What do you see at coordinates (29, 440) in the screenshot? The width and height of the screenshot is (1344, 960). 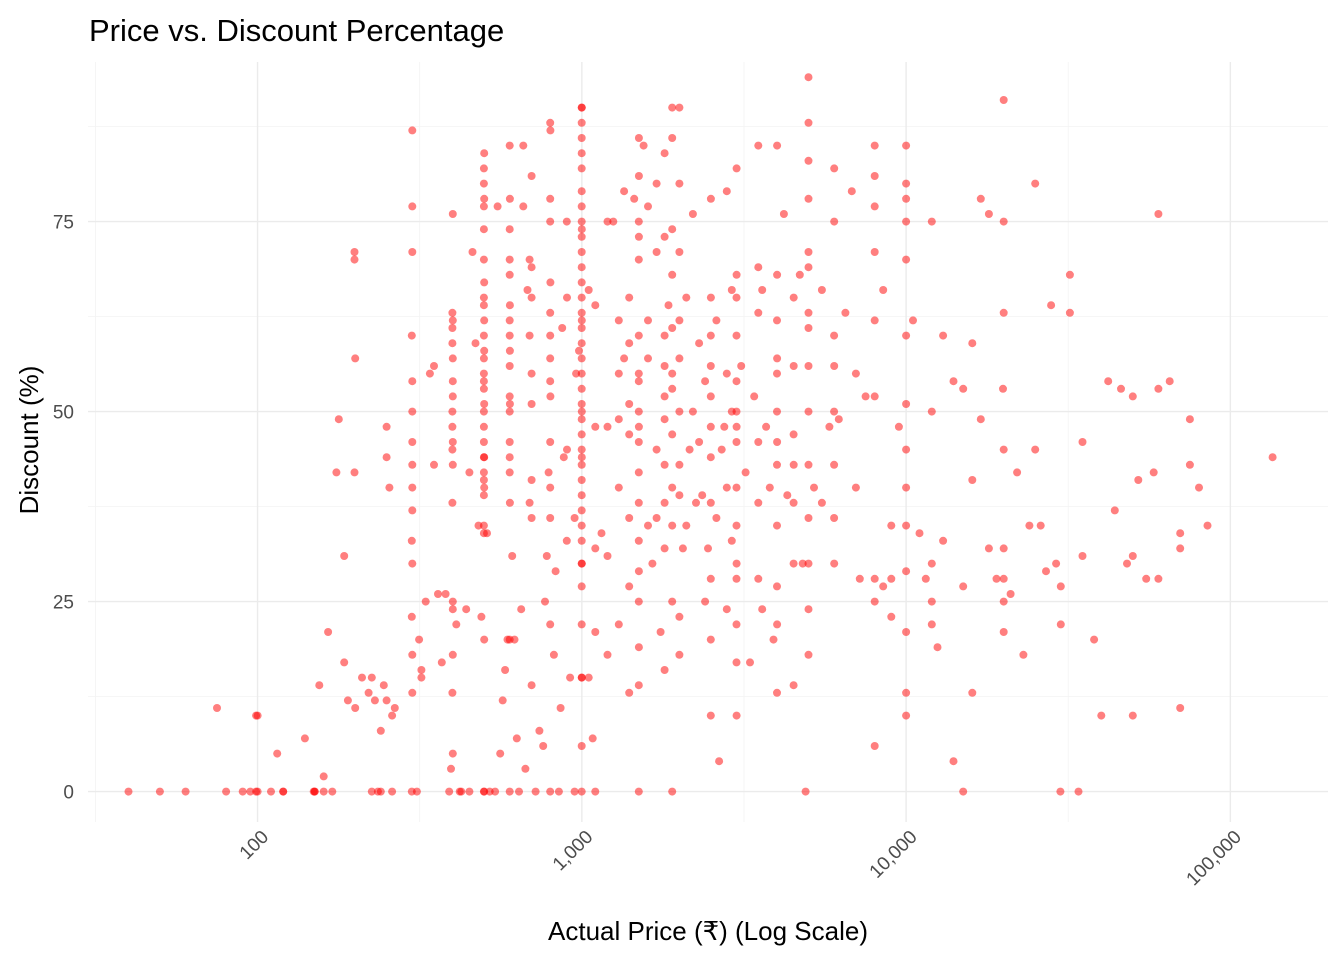 I see `y-axis-title: Discount (%)` at bounding box center [29, 440].